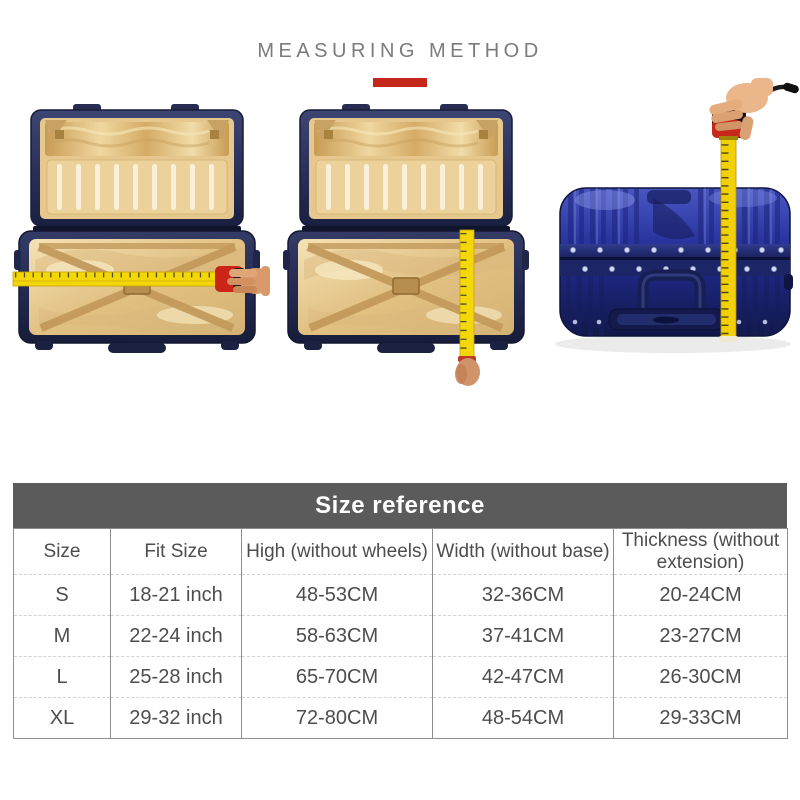  I want to click on col-header-width: Width (without base), so click(523, 551).